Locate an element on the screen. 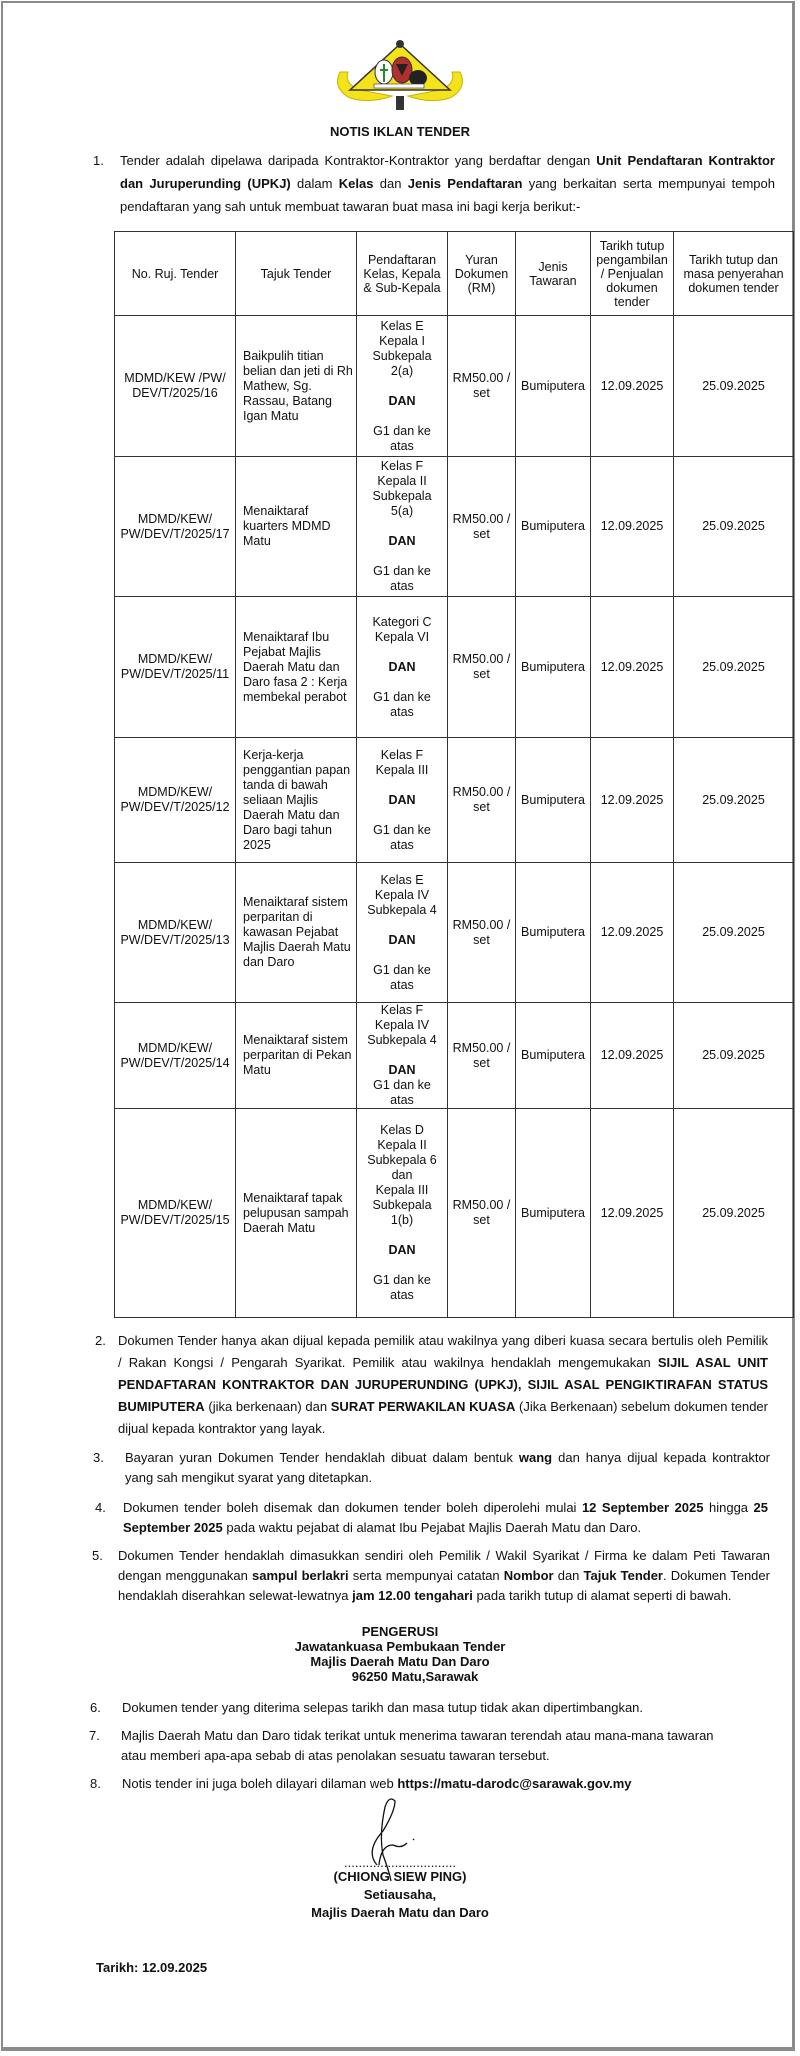  signatory-name: (CHIONG SIEW PING) is located at coordinates (400, 1876).